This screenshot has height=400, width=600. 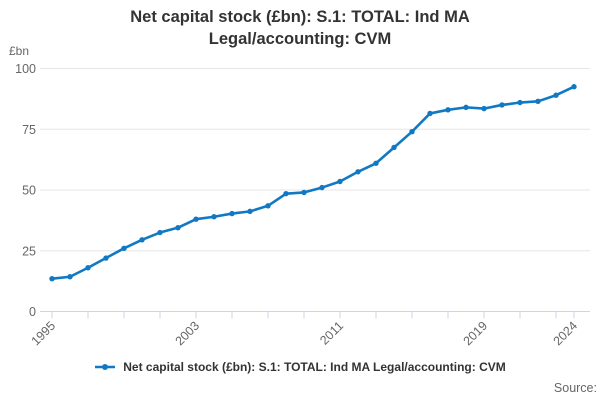 What do you see at coordinates (19, 51) in the screenshot?
I see `y-axis-unit-label: £bn` at bounding box center [19, 51].